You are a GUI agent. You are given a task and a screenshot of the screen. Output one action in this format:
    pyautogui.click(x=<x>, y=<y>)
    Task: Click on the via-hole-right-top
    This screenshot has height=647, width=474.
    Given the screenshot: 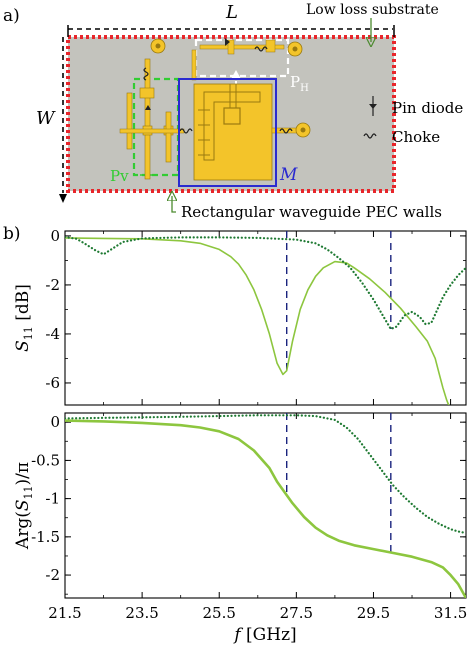 What is the action you would take?
    pyautogui.click(x=295, y=49)
    